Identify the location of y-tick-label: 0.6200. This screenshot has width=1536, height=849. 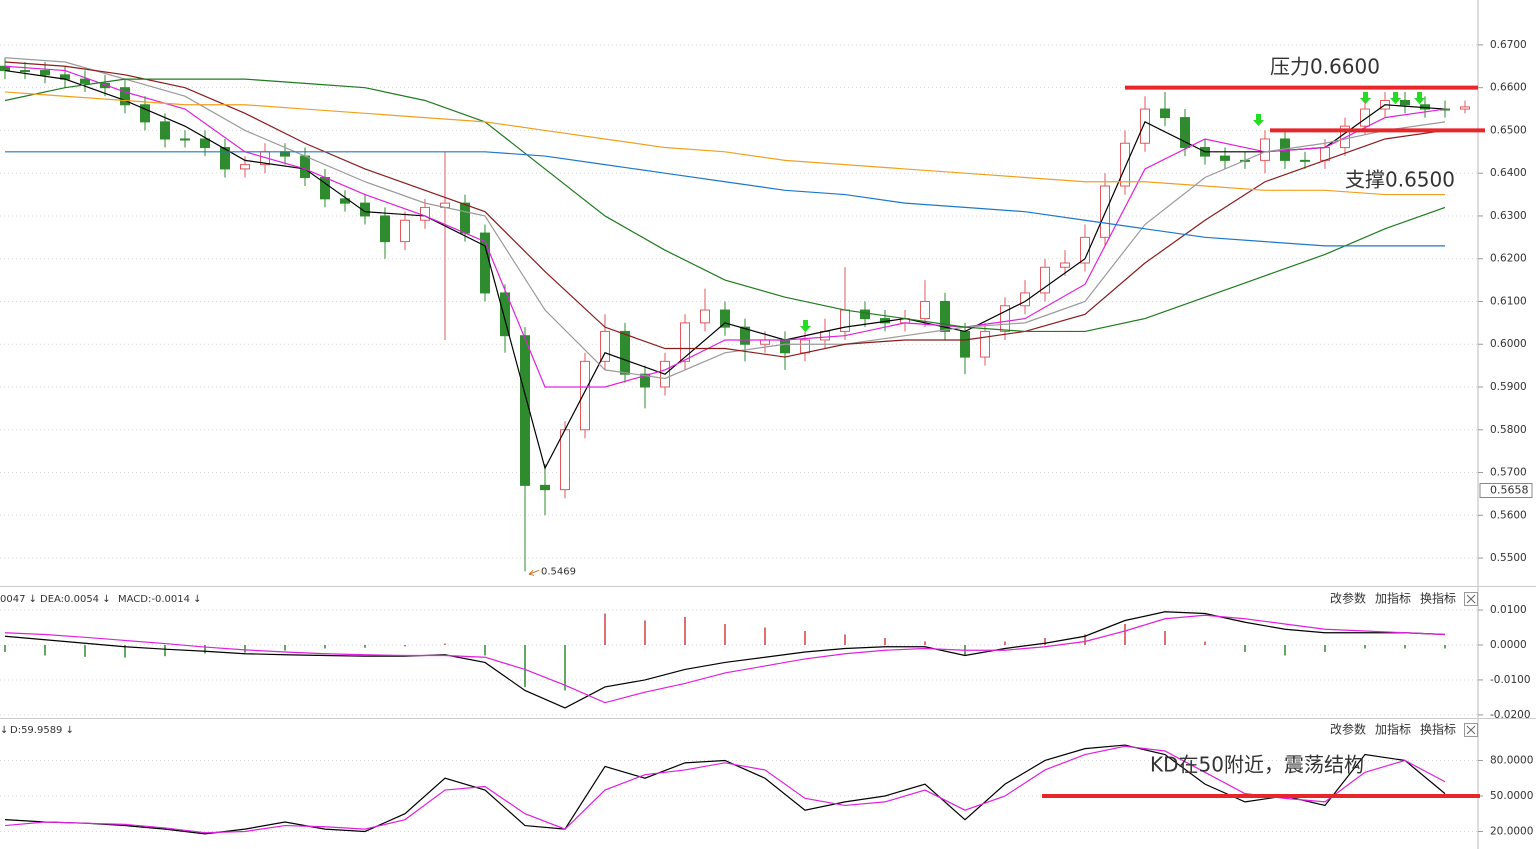
(1508, 259).